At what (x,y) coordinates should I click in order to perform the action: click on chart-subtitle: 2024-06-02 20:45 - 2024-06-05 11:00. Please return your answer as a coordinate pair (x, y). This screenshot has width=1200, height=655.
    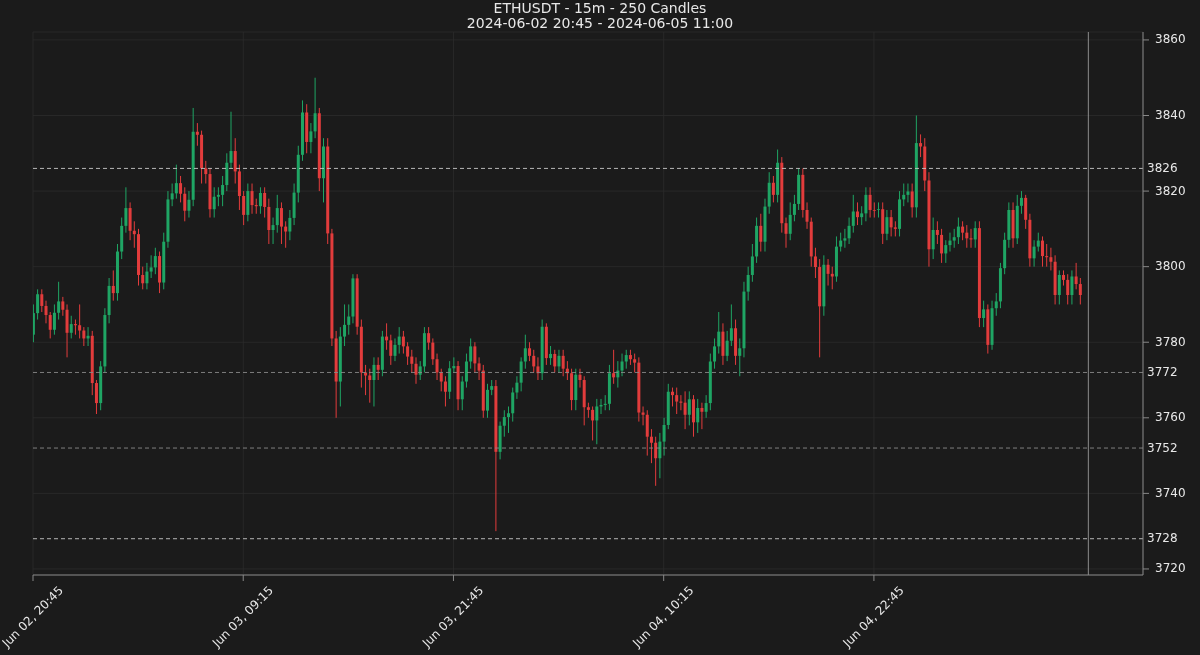
    Looking at the image, I should click on (600, 23).